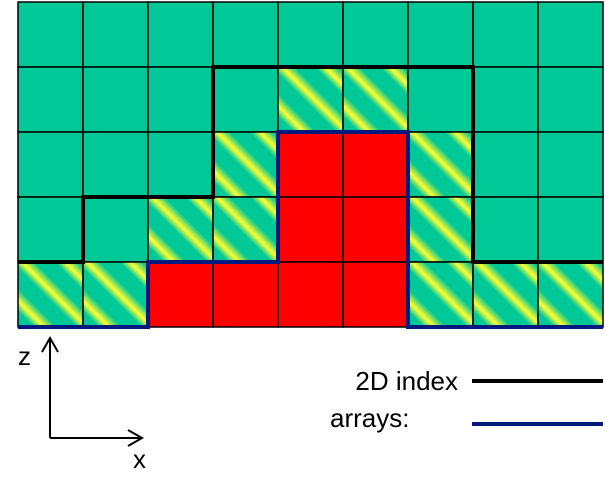 Image resolution: width=605 pixels, height=483 pixels. What do you see at coordinates (139, 459) in the screenshot?
I see `x-axis-label: x` at bounding box center [139, 459].